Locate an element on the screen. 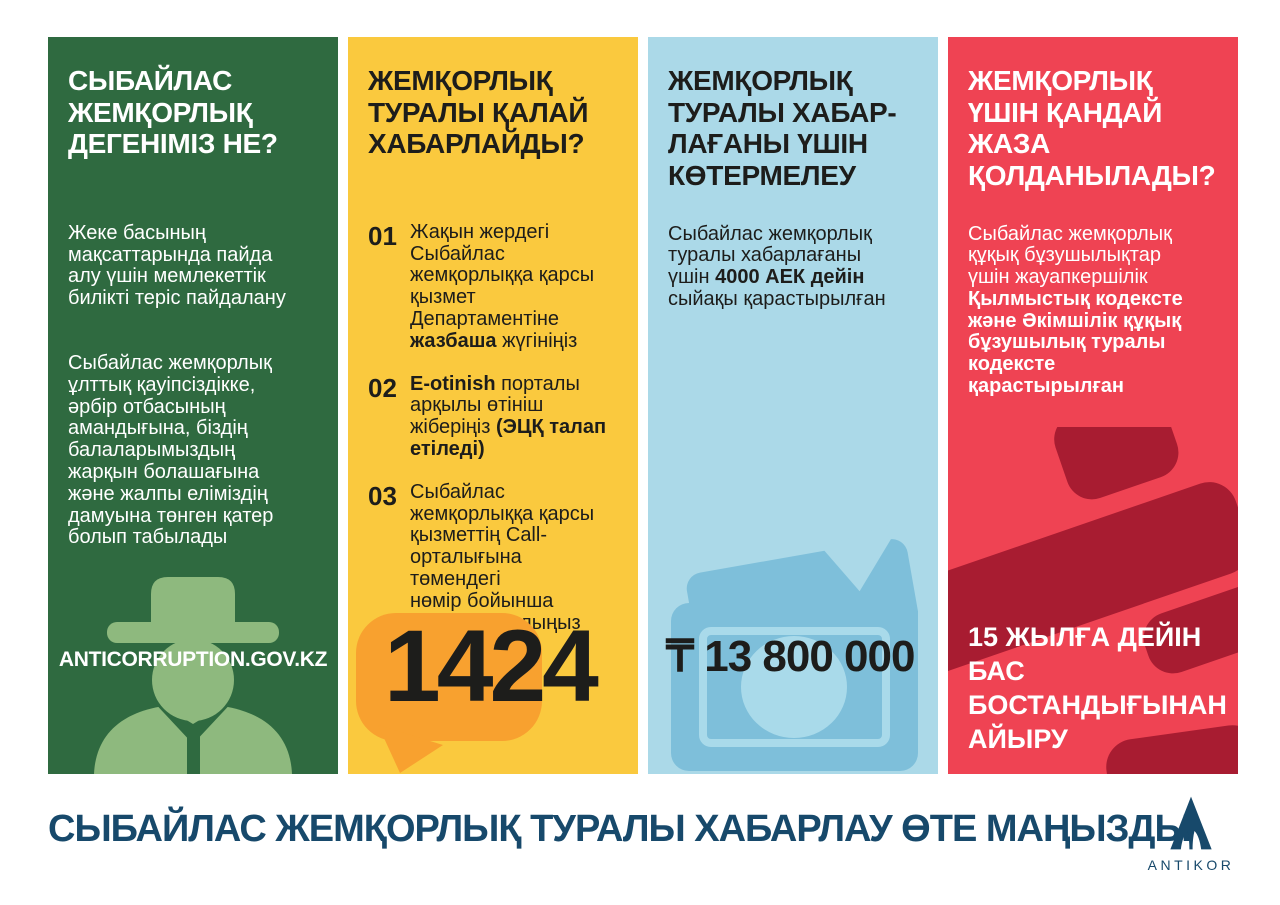 The image size is (1280, 905). step-number: 01 is located at coordinates (382, 235).